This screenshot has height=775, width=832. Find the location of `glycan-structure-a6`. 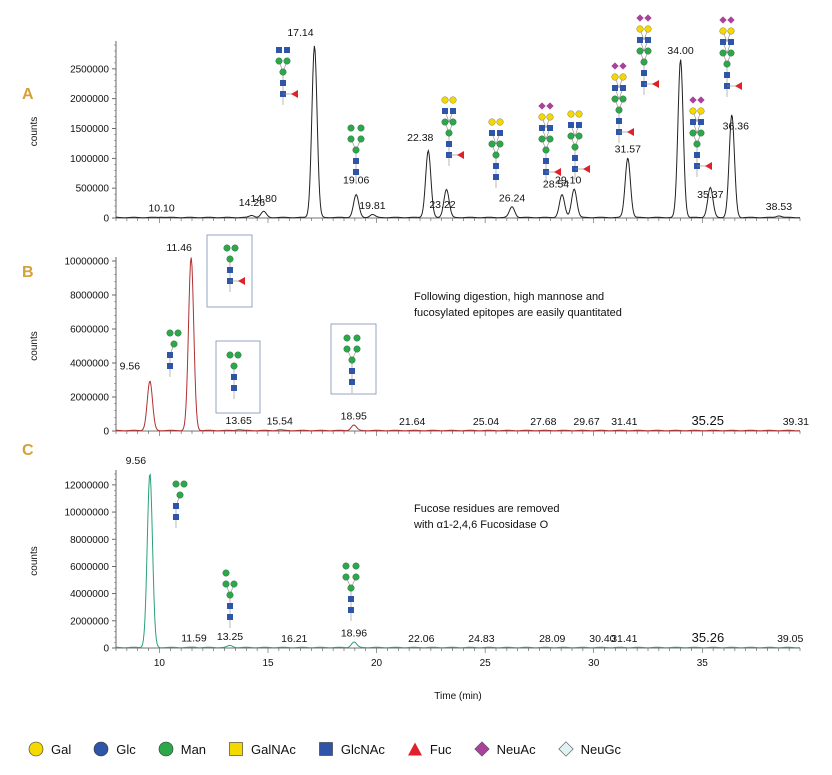

glycan-structure-a6 is located at coordinates (578, 145).